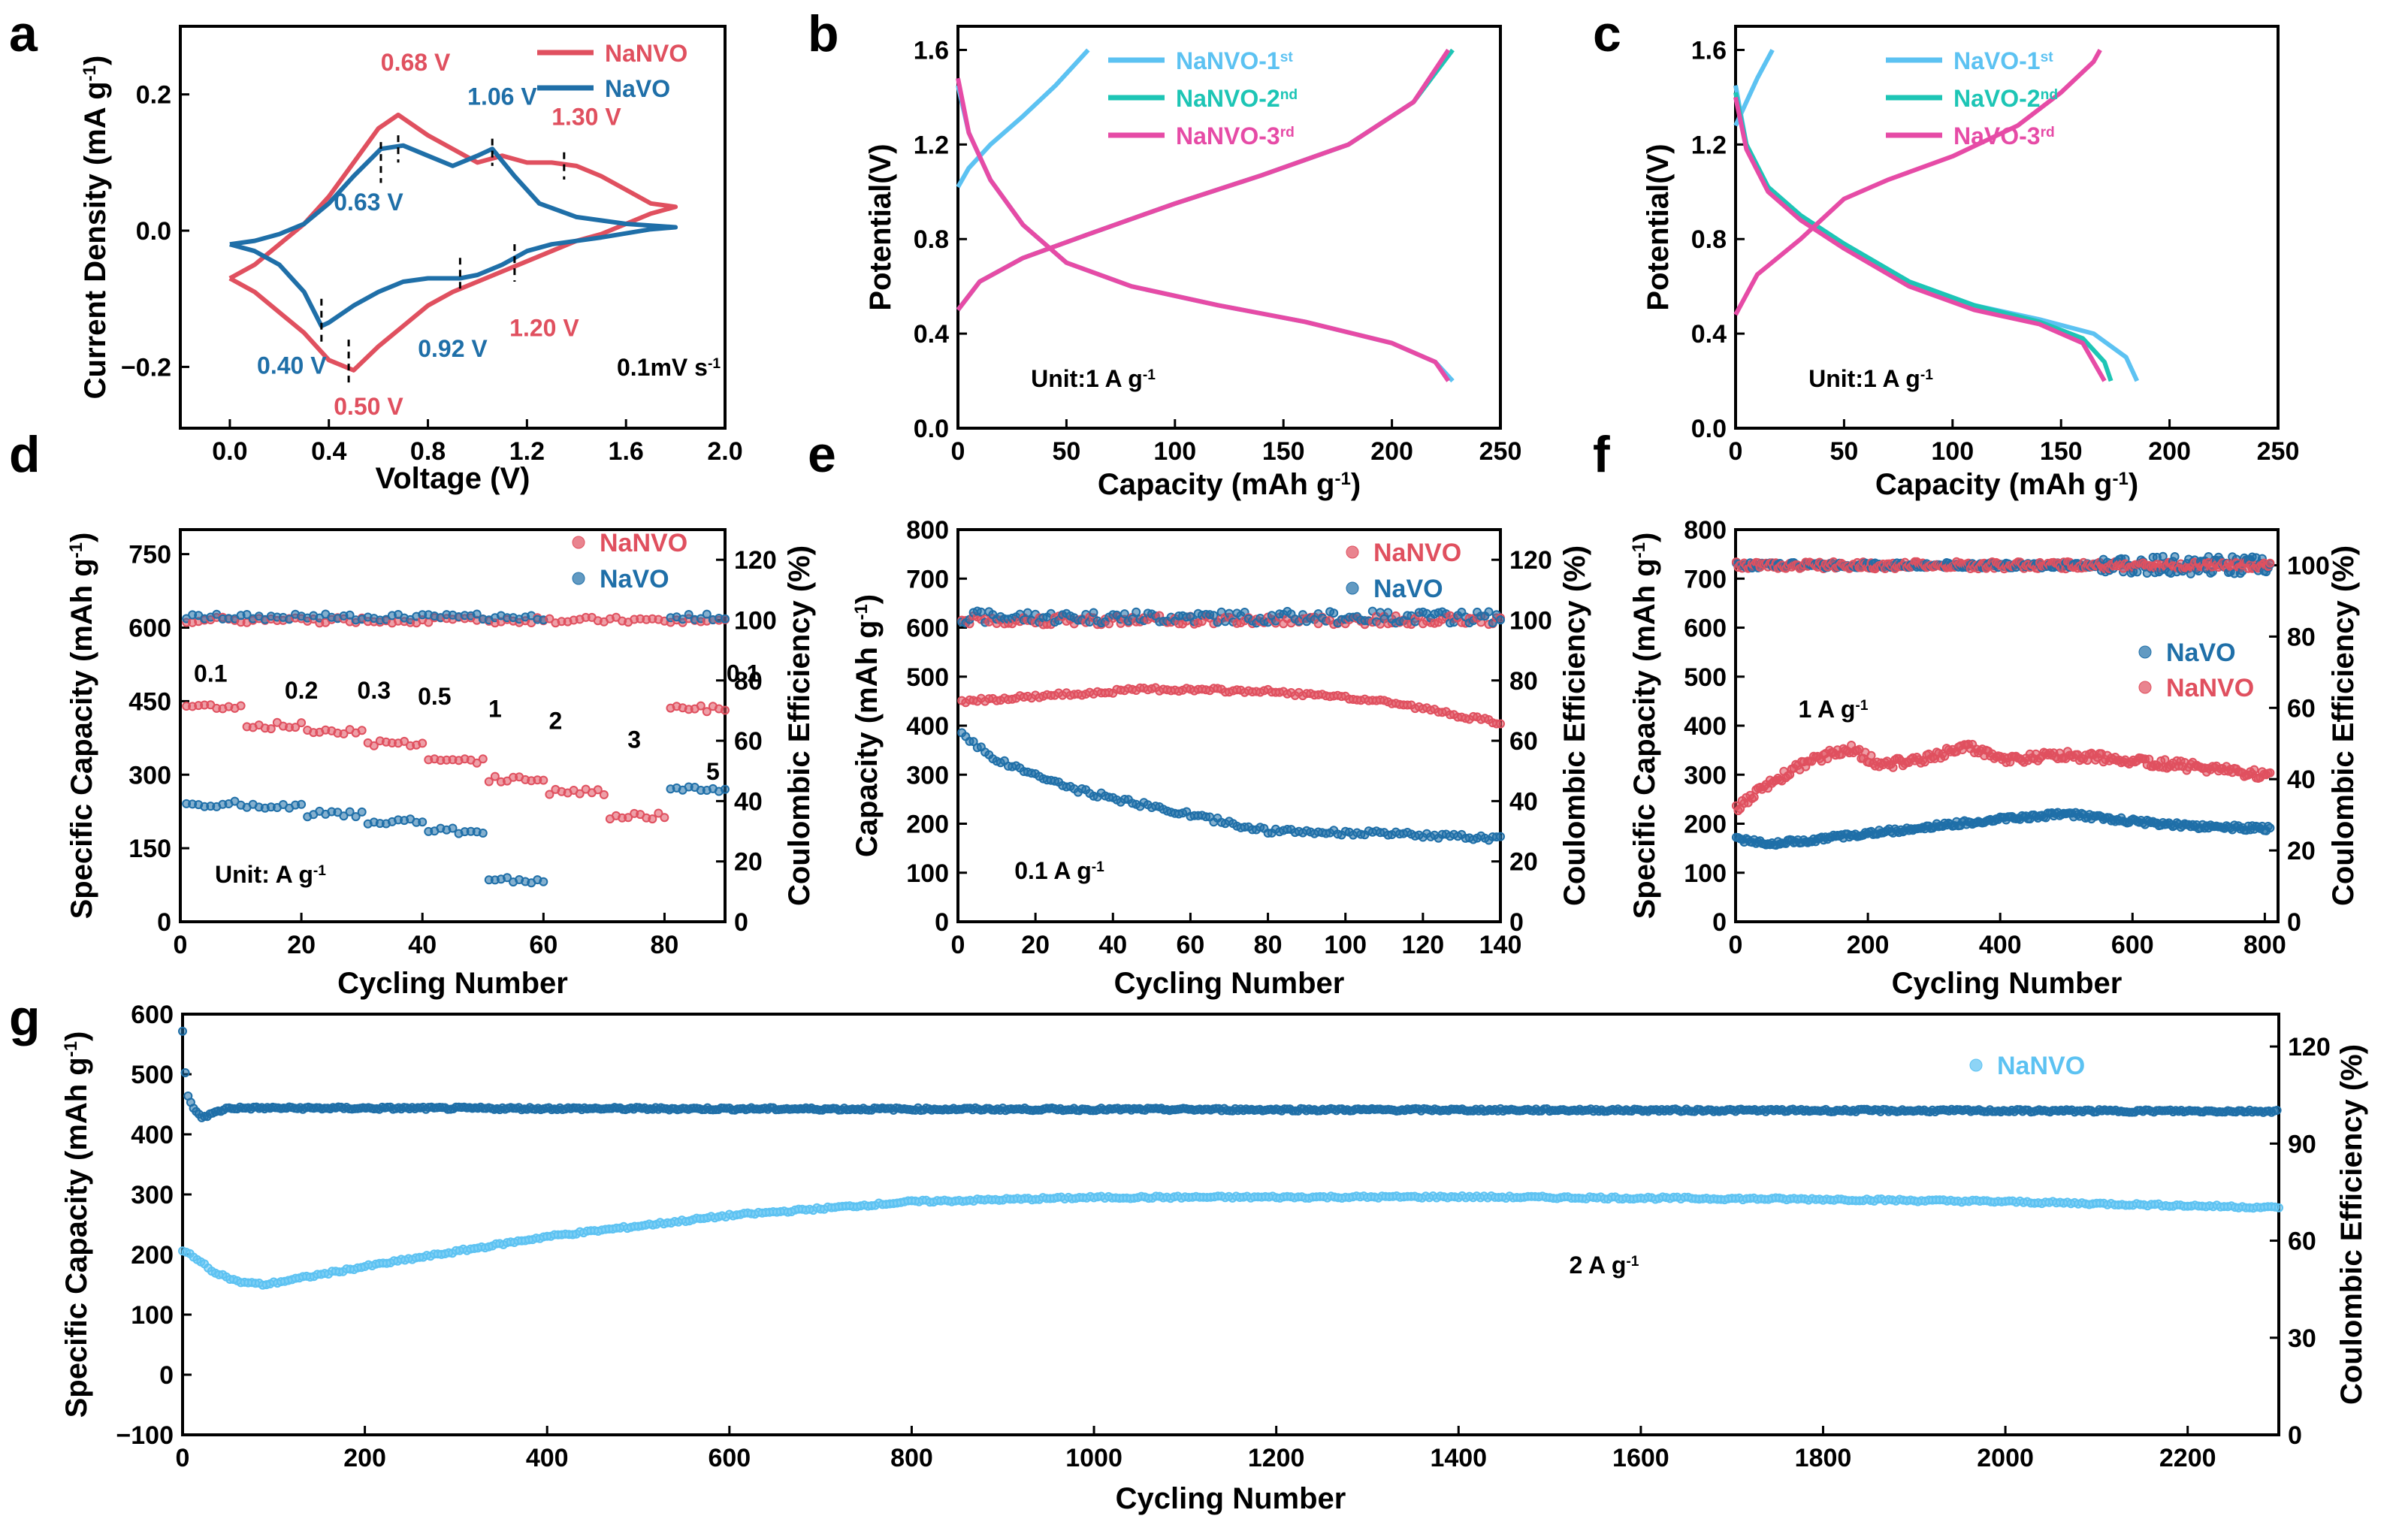  Describe the element at coordinates (927, 579) in the screenshot. I see `y-tick-label: 700` at that location.